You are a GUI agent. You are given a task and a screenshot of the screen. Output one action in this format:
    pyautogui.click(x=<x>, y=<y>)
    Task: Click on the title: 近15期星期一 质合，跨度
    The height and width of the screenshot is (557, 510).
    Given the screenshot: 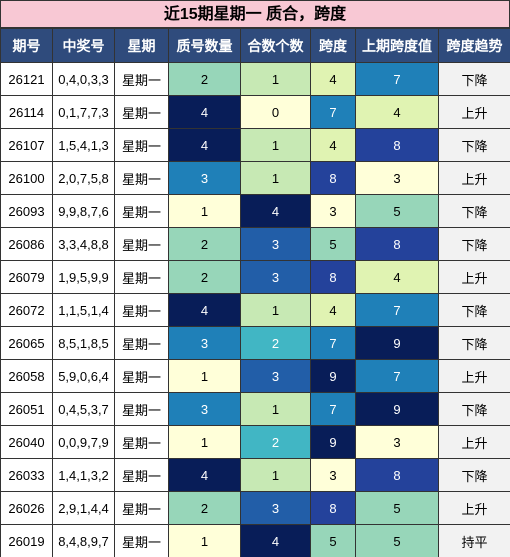 What is the action you would take?
    pyautogui.click(x=255, y=14)
    